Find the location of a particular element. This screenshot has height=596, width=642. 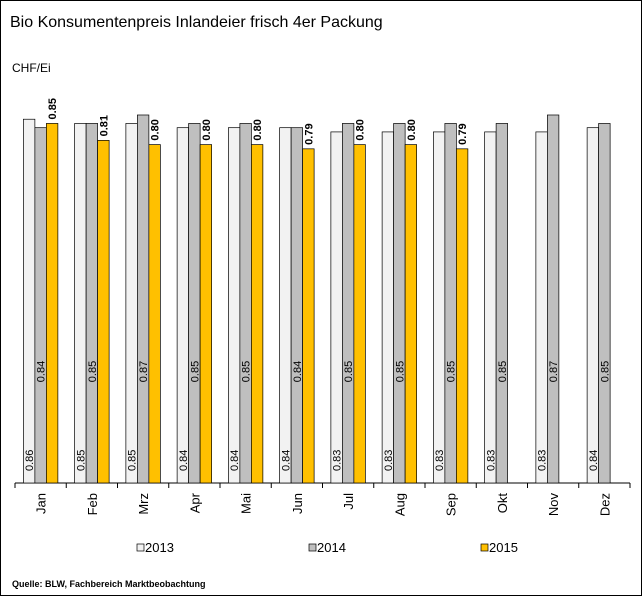

x-tick-label: Nov is located at coordinates (553, 505).